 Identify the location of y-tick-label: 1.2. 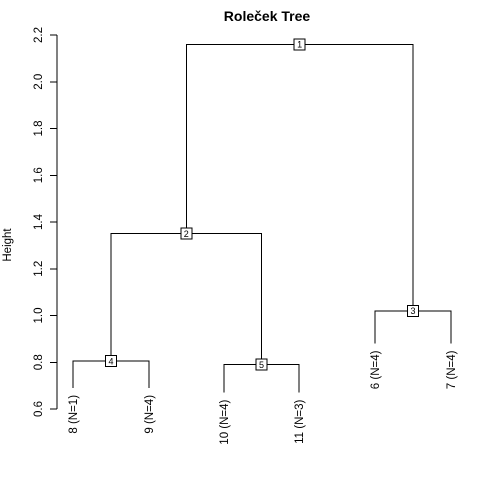
(39, 269).